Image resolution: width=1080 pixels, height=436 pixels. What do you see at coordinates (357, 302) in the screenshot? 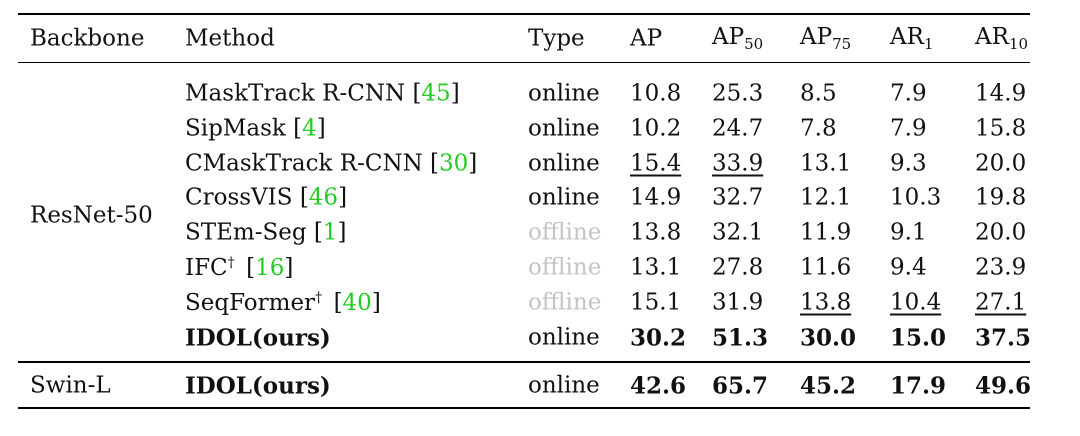
I see `citation: 40` at bounding box center [357, 302].